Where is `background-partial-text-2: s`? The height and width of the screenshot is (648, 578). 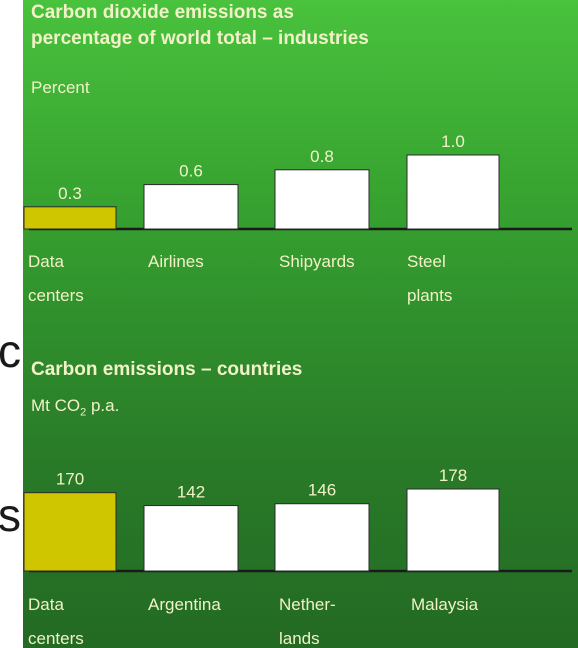
background-partial-text-2: s is located at coordinates (10, 515).